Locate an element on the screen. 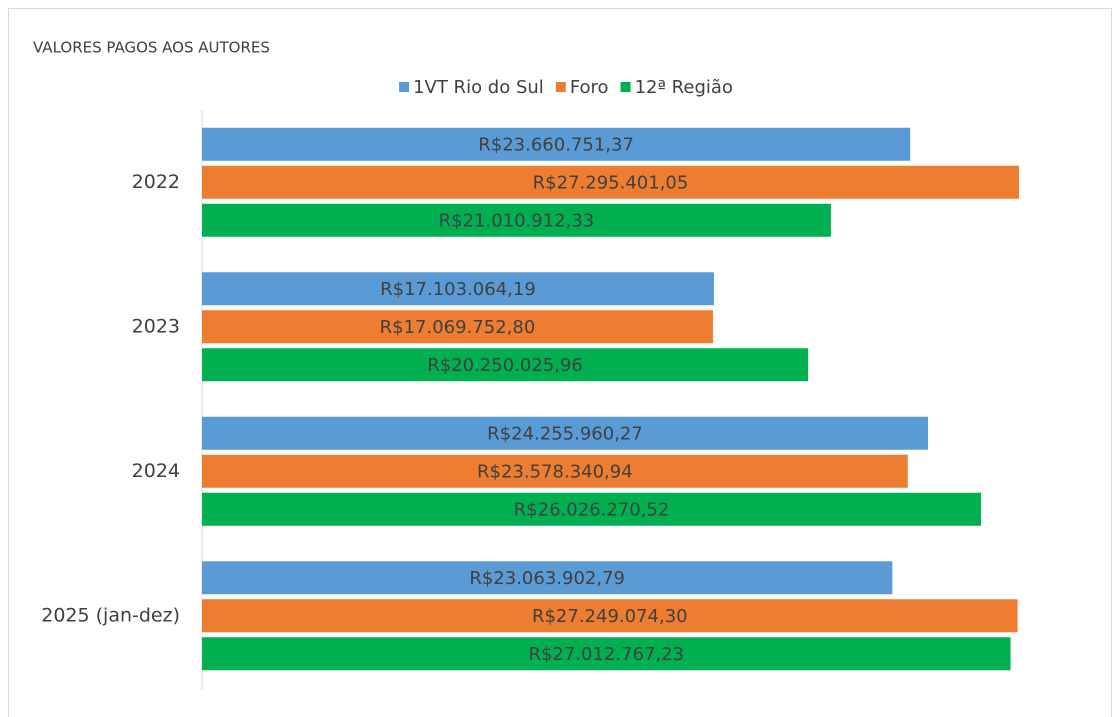  value-label: R$27.249.074,30 is located at coordinates (610, 616).